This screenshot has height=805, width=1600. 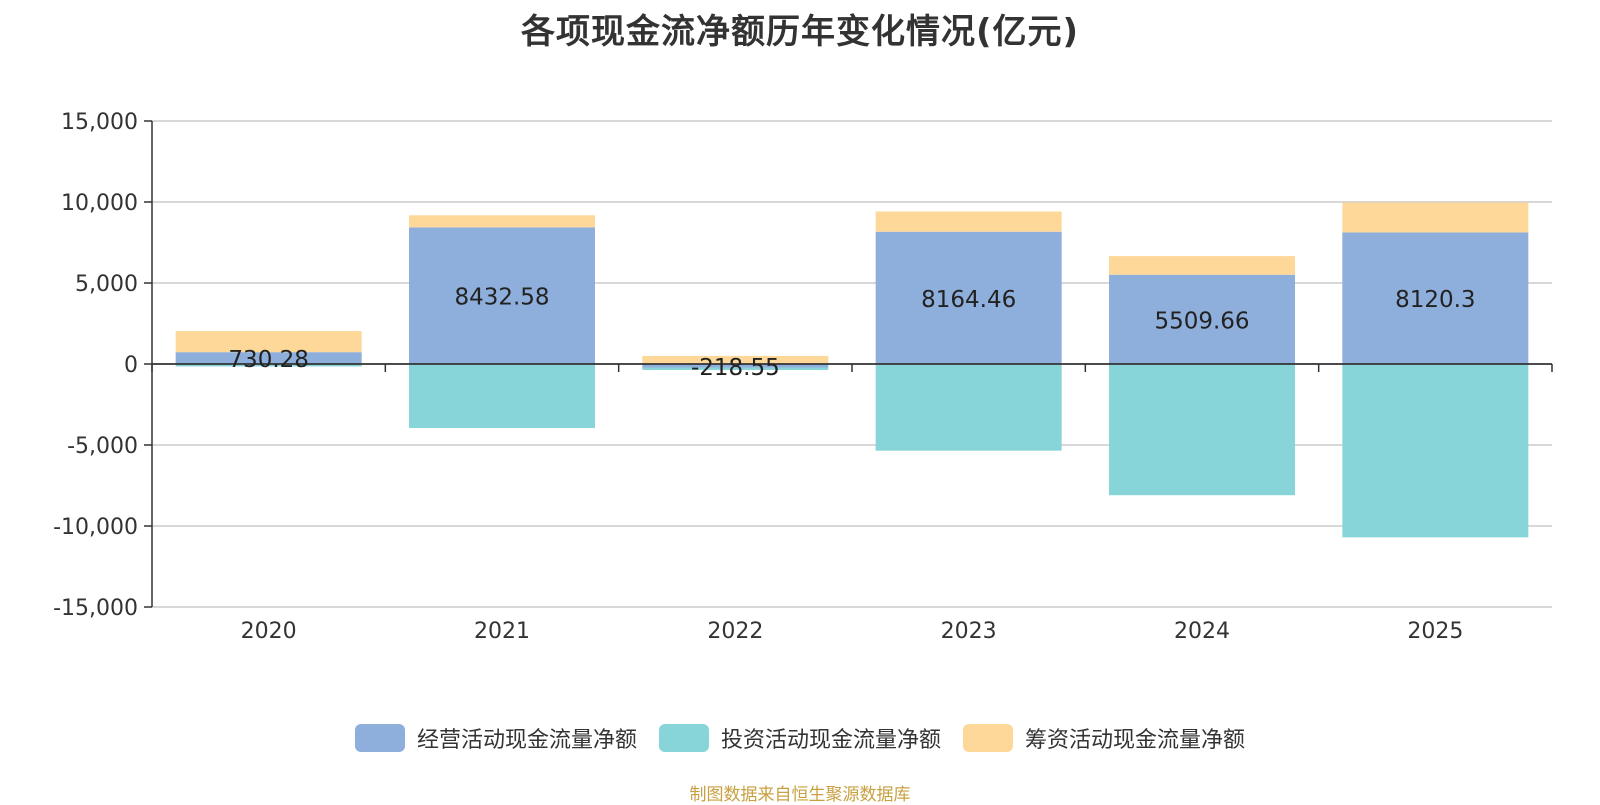 What do you see at coordinates (269, 631) in the screenshot?
I see `x-tick-label: 2020` at bounding box center [269, 631].